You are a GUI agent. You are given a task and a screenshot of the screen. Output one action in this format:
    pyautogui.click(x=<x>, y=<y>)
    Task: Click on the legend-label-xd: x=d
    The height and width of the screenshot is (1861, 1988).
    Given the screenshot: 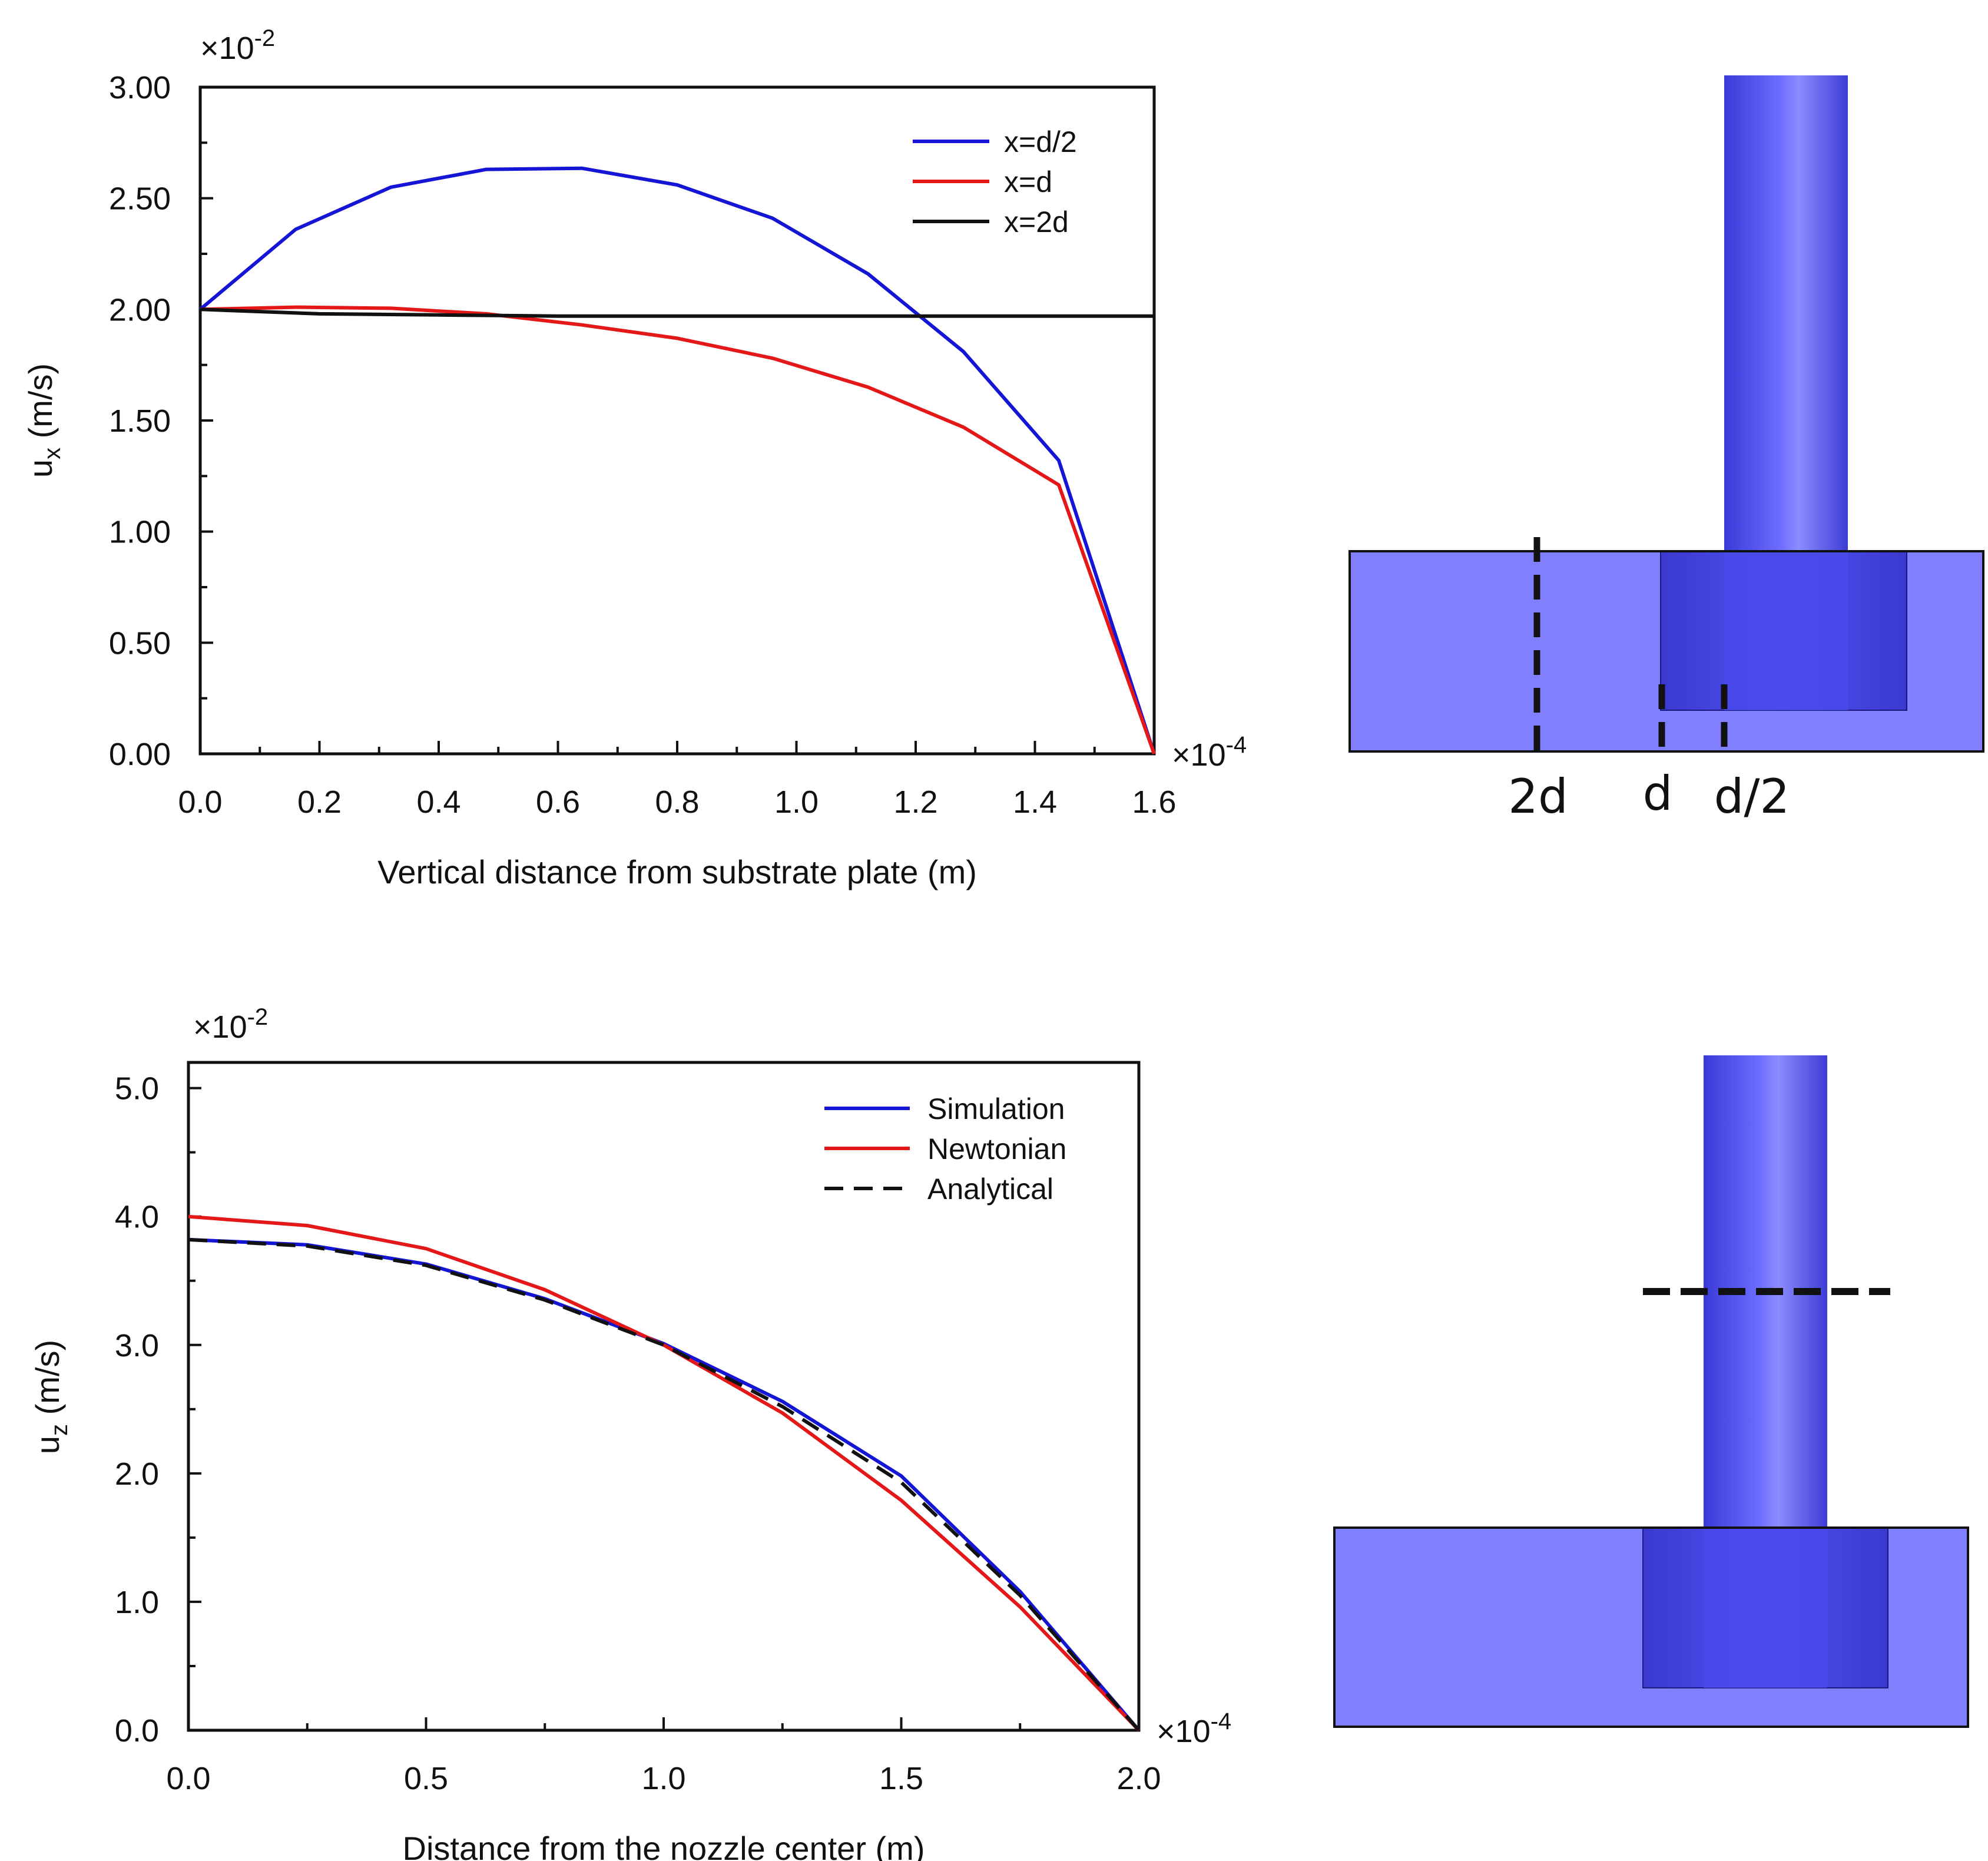 What is the action you would take?
    pyautogui.click(x=1028, y=181)
    